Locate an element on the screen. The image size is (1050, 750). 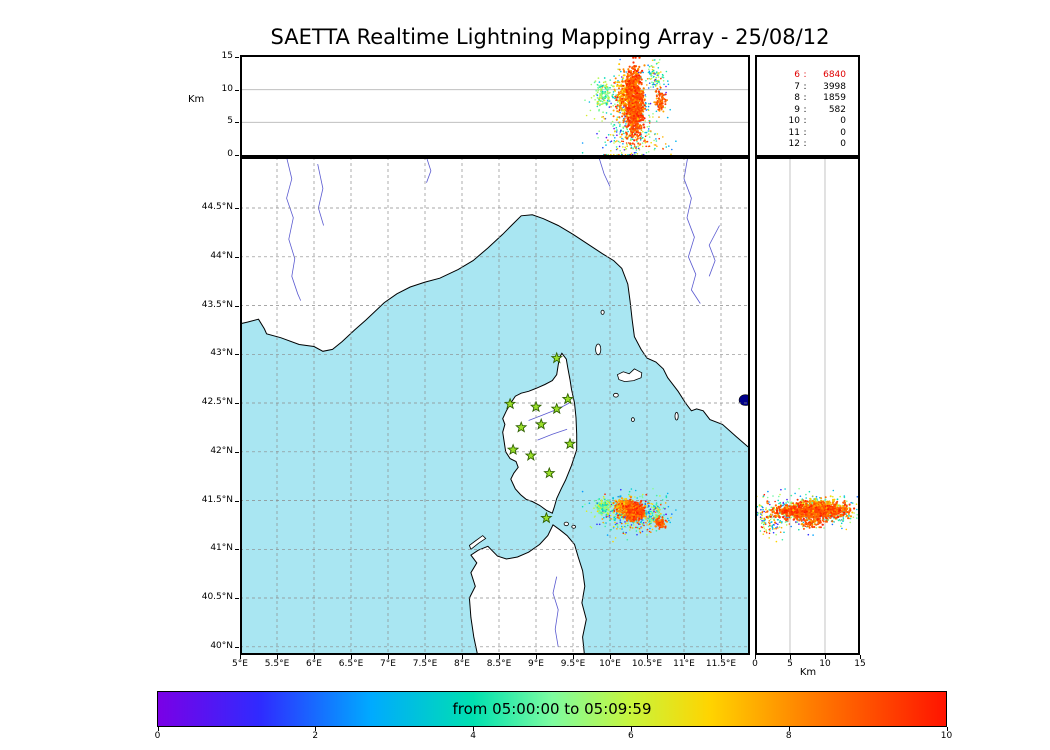
lon-tick-label: 11.5°E is located at coordinates (721, 664).